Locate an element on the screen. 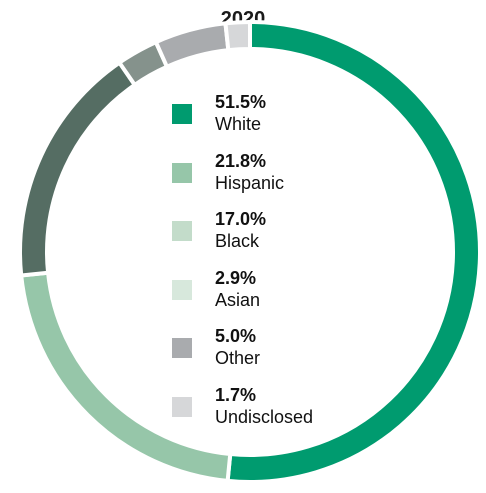  legend-value: 21.8% is located at coordinates (241, 160).